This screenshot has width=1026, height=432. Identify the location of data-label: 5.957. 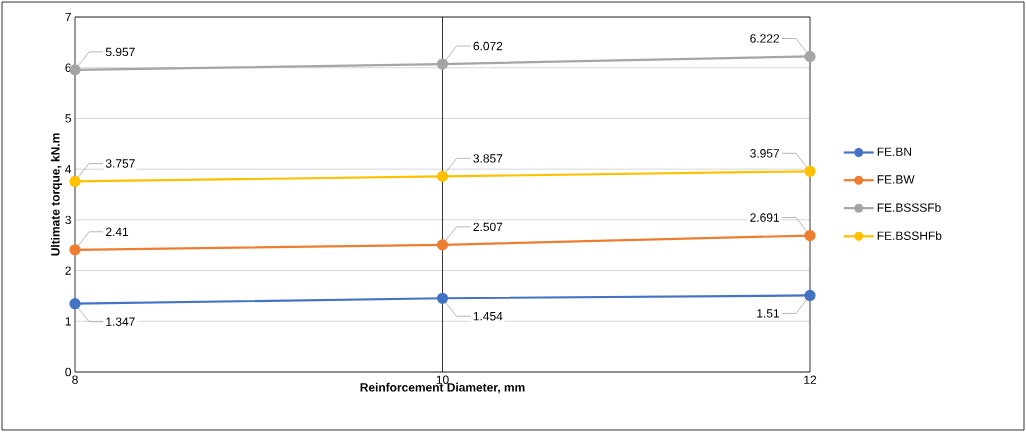
(120, 52).